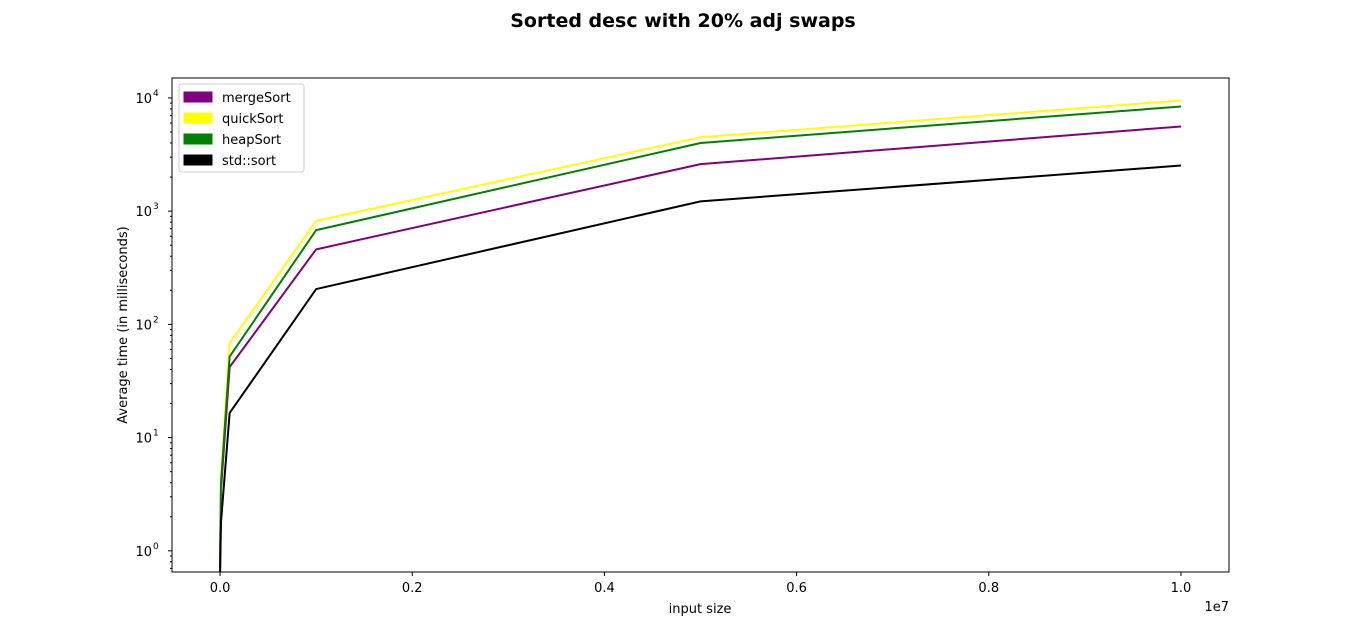  I want to click on y-axis-label: Average time (in milliseconds), so click(123, 324).